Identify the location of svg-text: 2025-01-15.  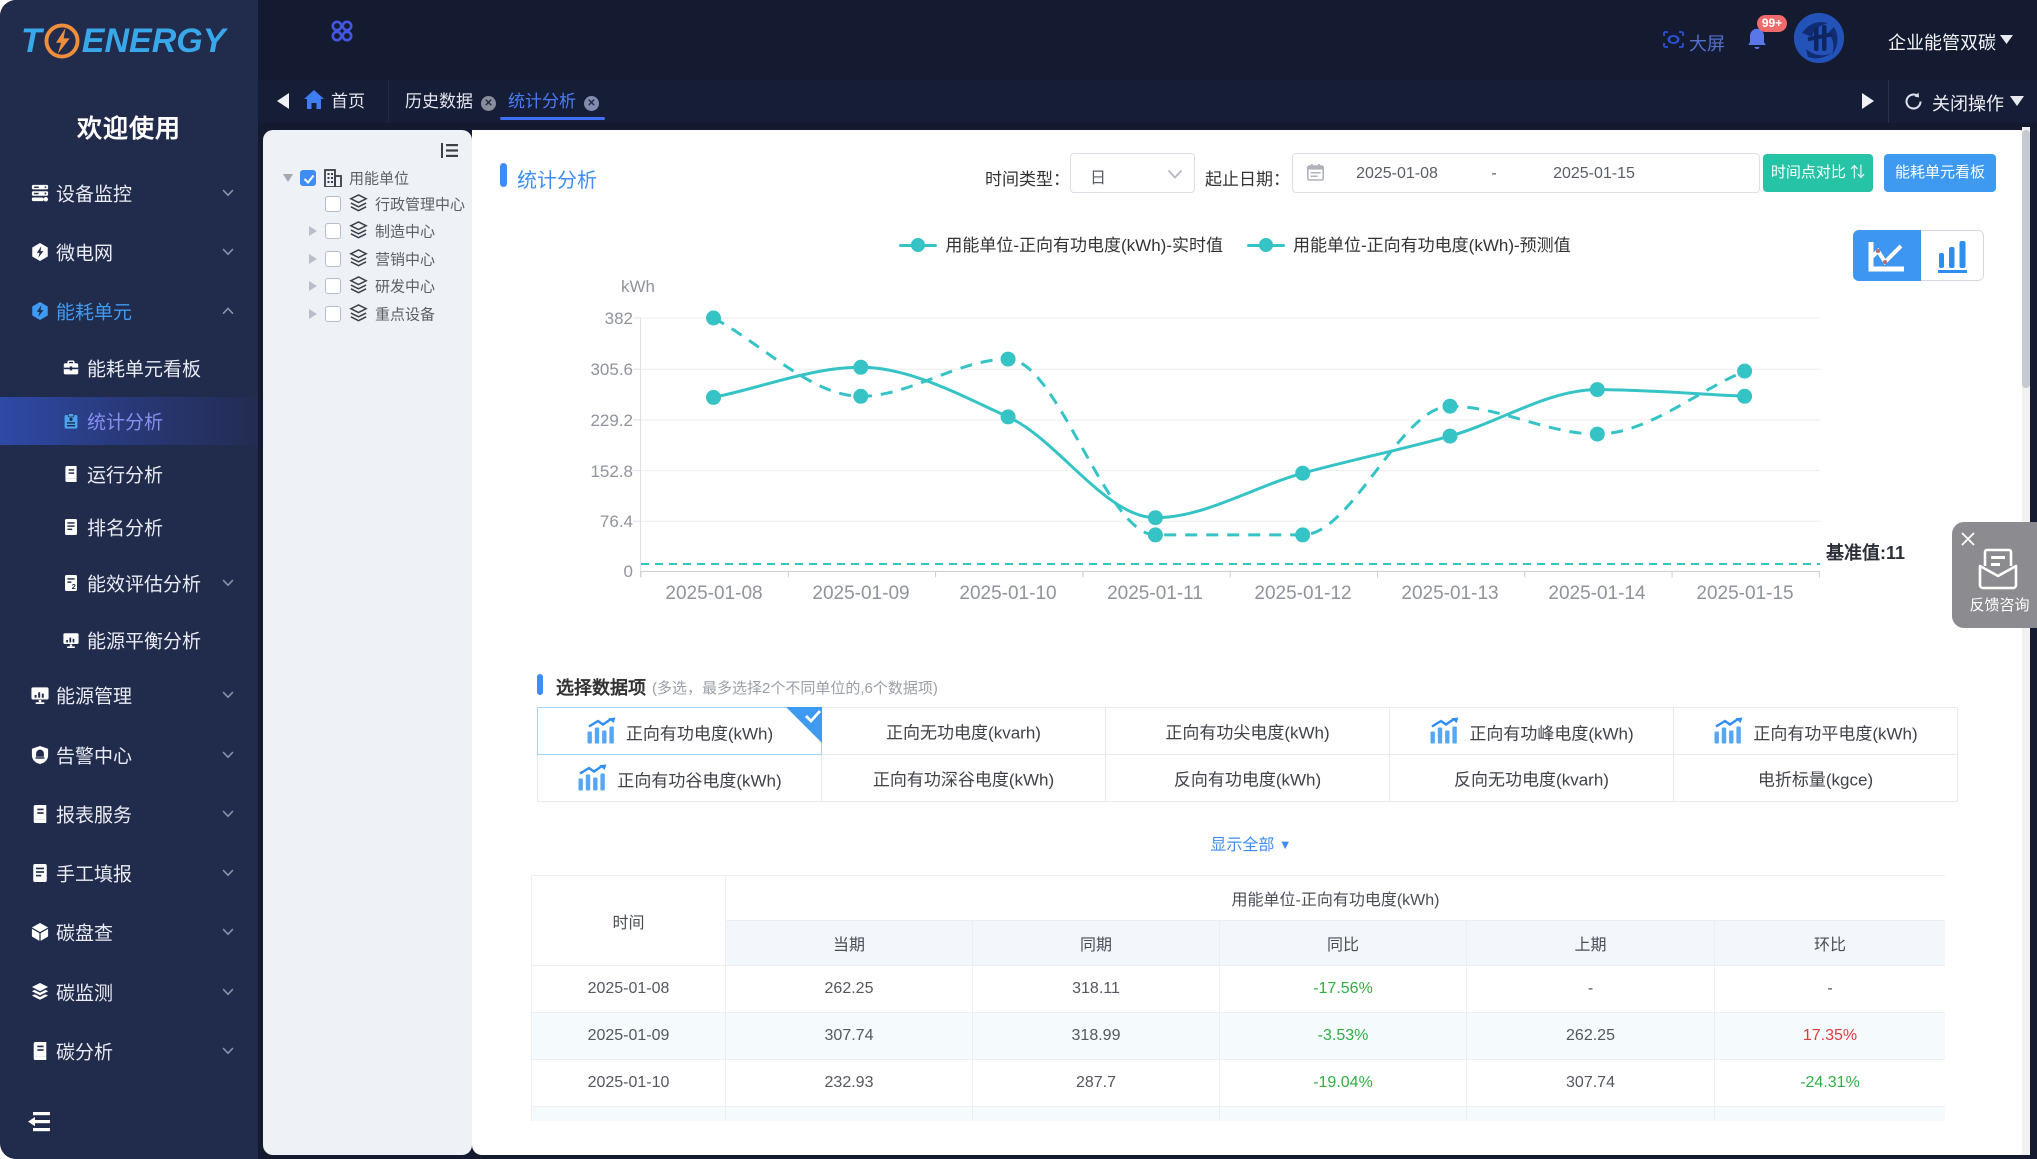
(1744, 593).